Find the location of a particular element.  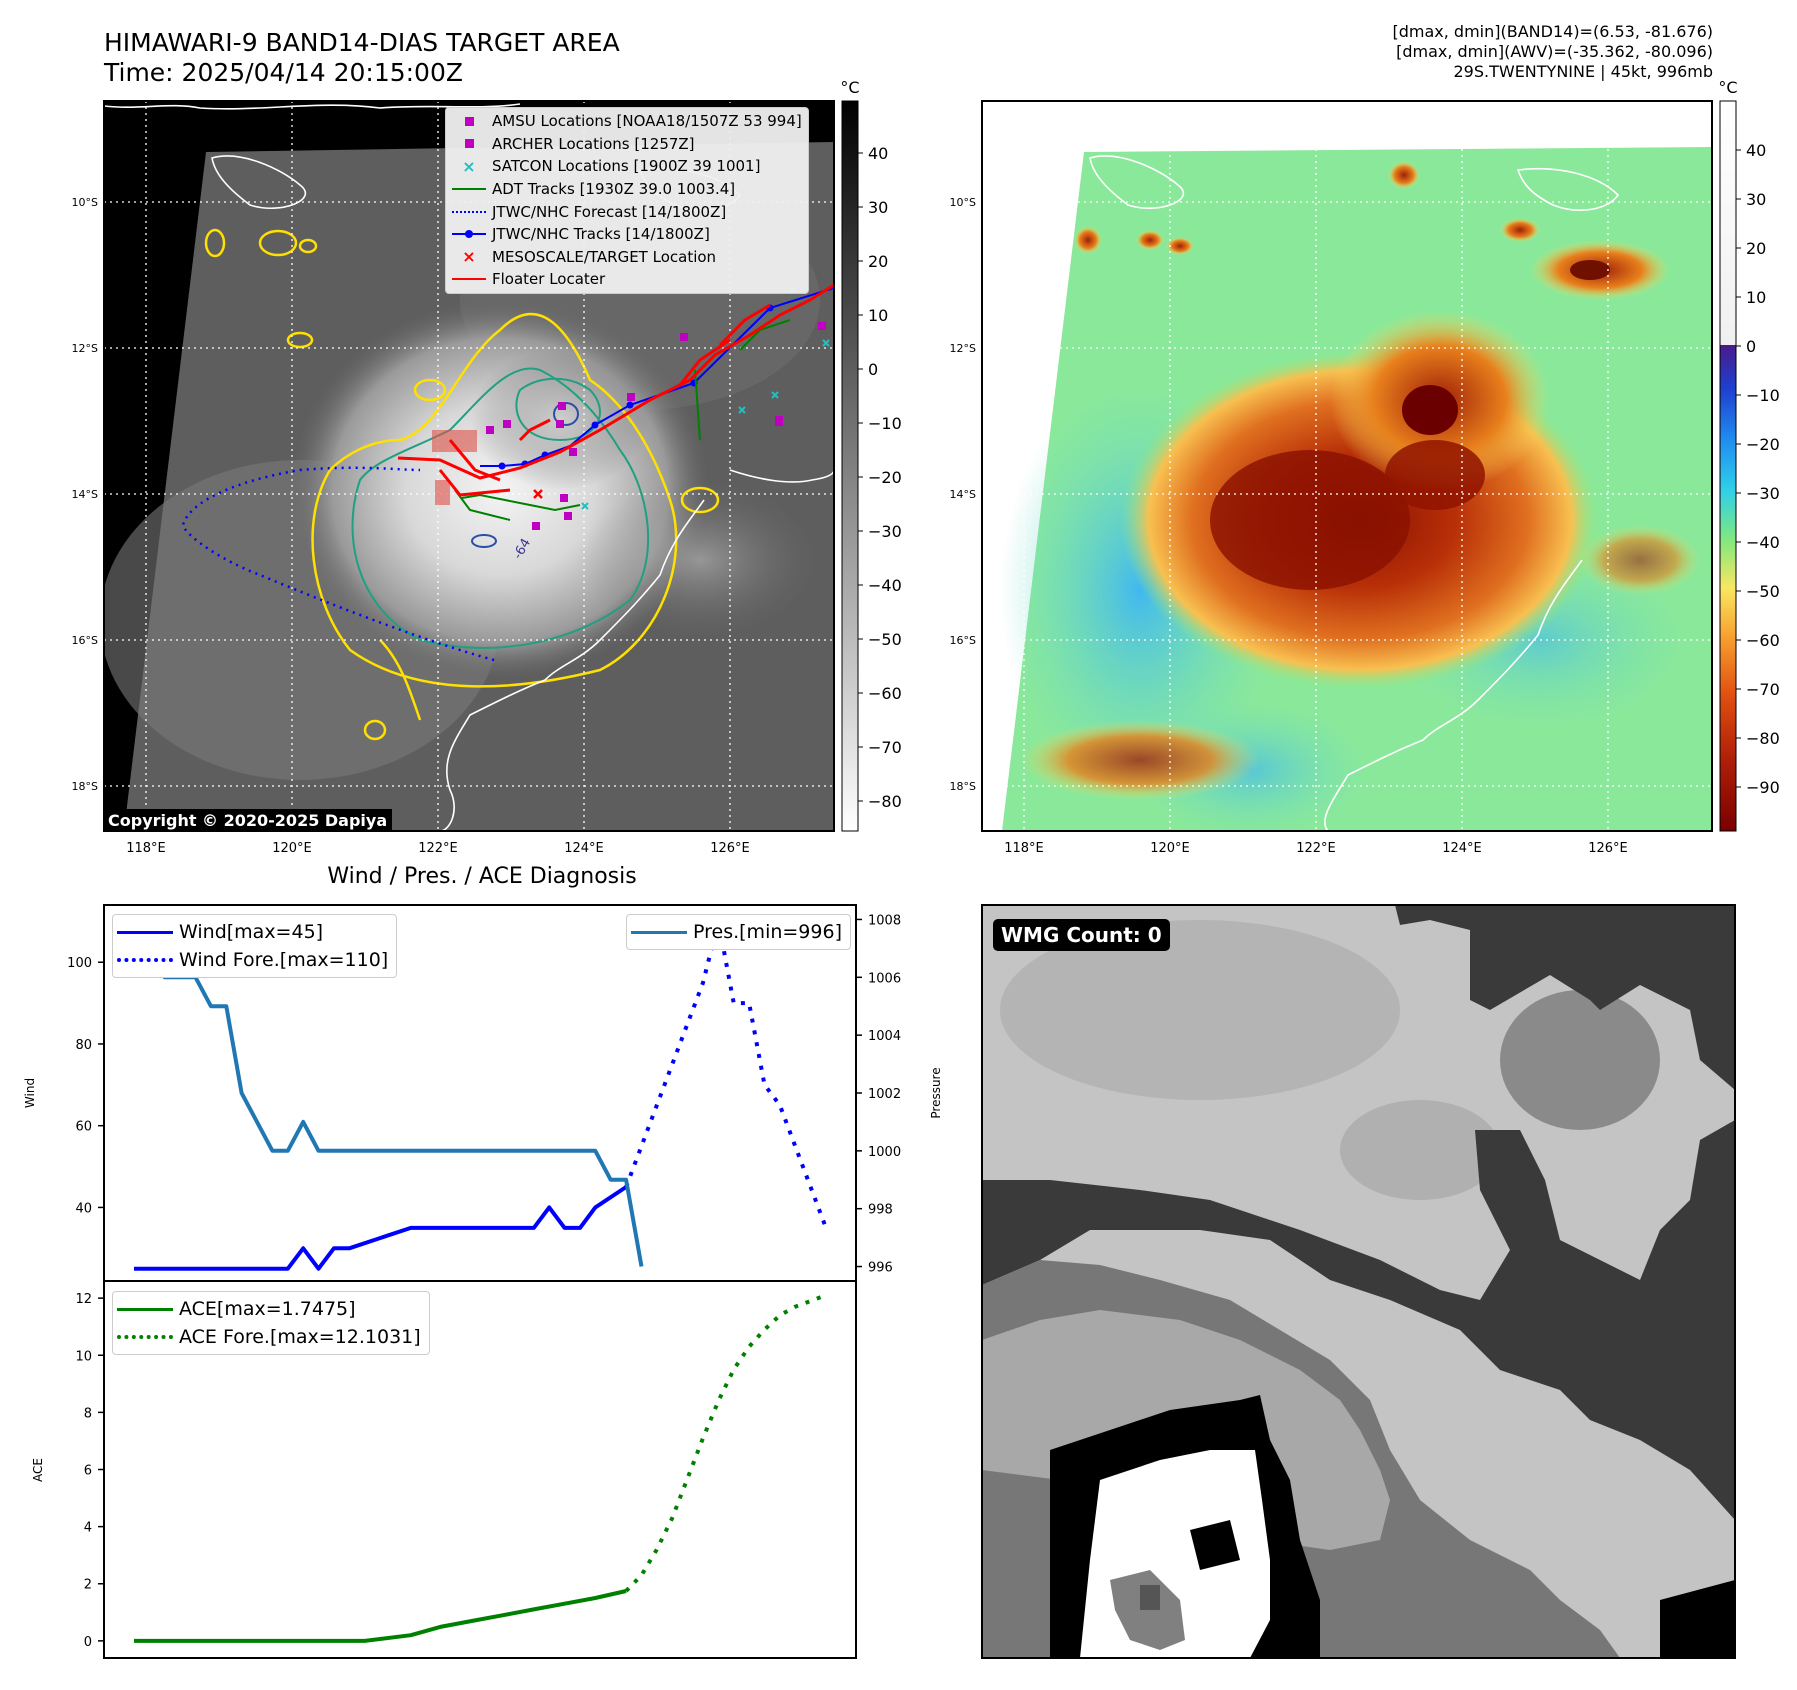

y-tick-label: 0 is located at coordinates (88, 1642).